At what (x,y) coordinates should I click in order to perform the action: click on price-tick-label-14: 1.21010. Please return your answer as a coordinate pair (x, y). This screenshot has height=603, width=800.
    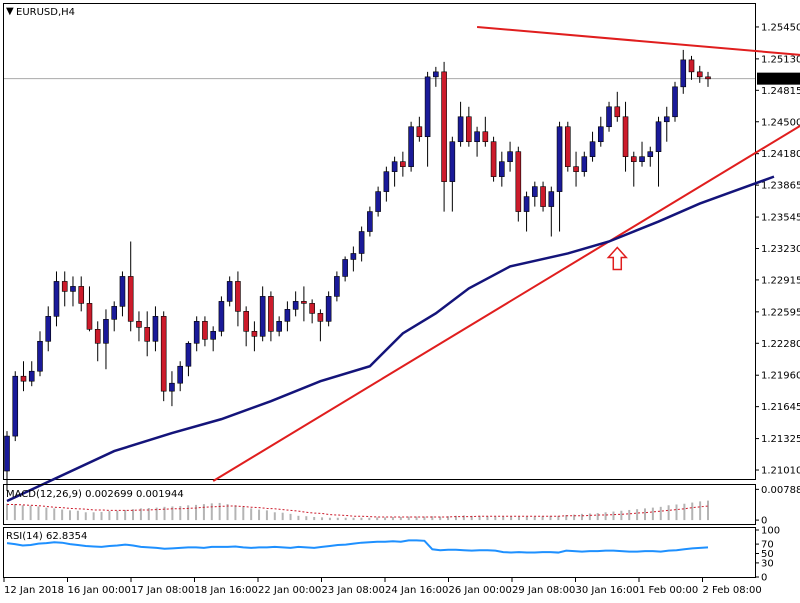
    Looking at the image, I should click on (780, 471).